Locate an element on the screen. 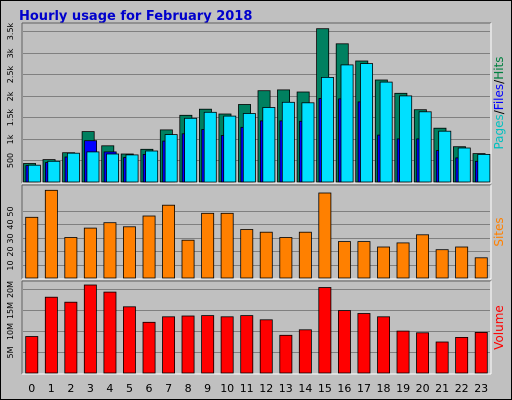  panel-side-label: Pages/Files/Hits is located at coordinates (499, 102).